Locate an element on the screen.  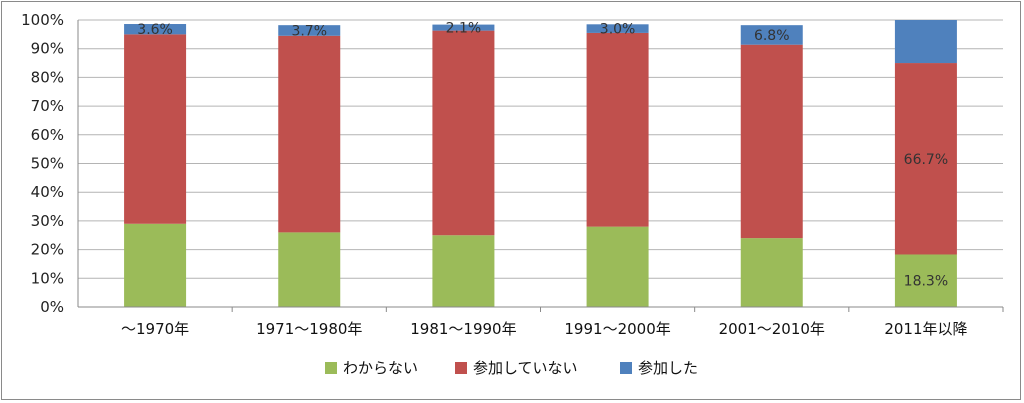
category-label: 2001～2010年 is located at coordinates (772, 329).